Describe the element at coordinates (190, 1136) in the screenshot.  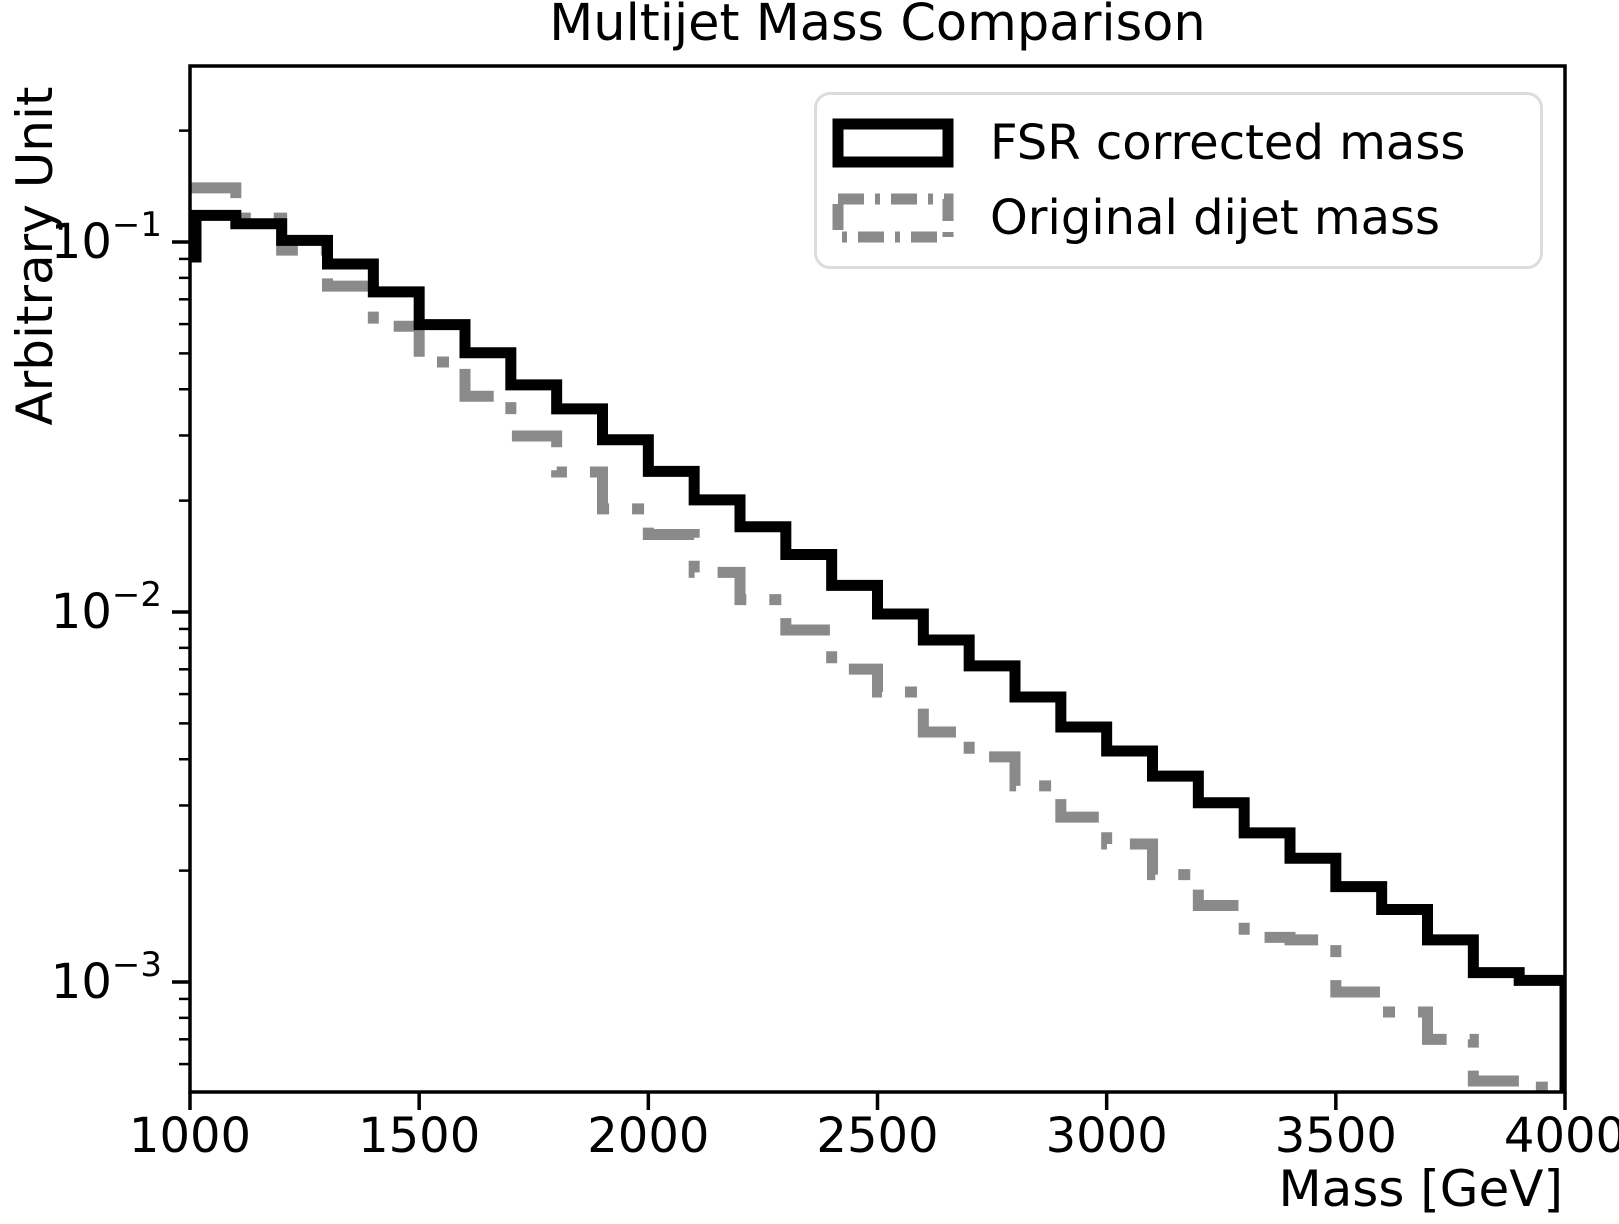
I see `x-tick-label: 1000` at that location.